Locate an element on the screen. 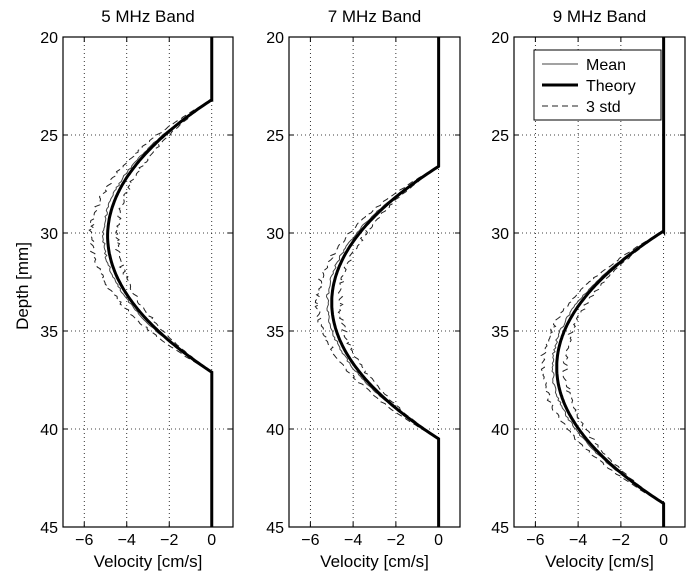 This screenshot has width=689, height=575. chart-title: 7 MHz Band is located at coordinates (375, 16).